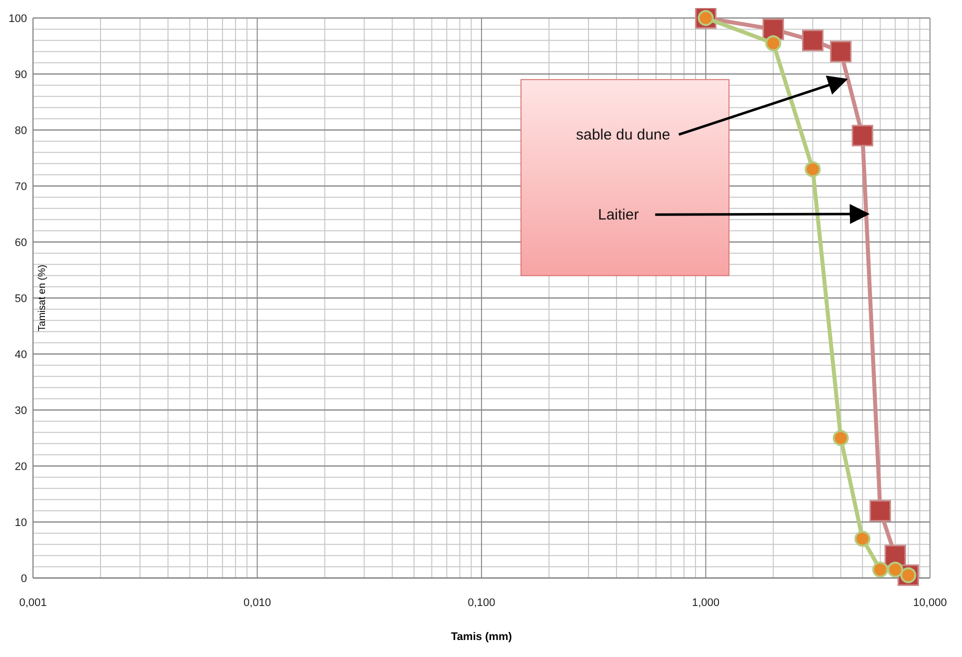  Describe the element at coordinates (20, 467) in the screenshot. I see `y-tick-label: 20` at that location.